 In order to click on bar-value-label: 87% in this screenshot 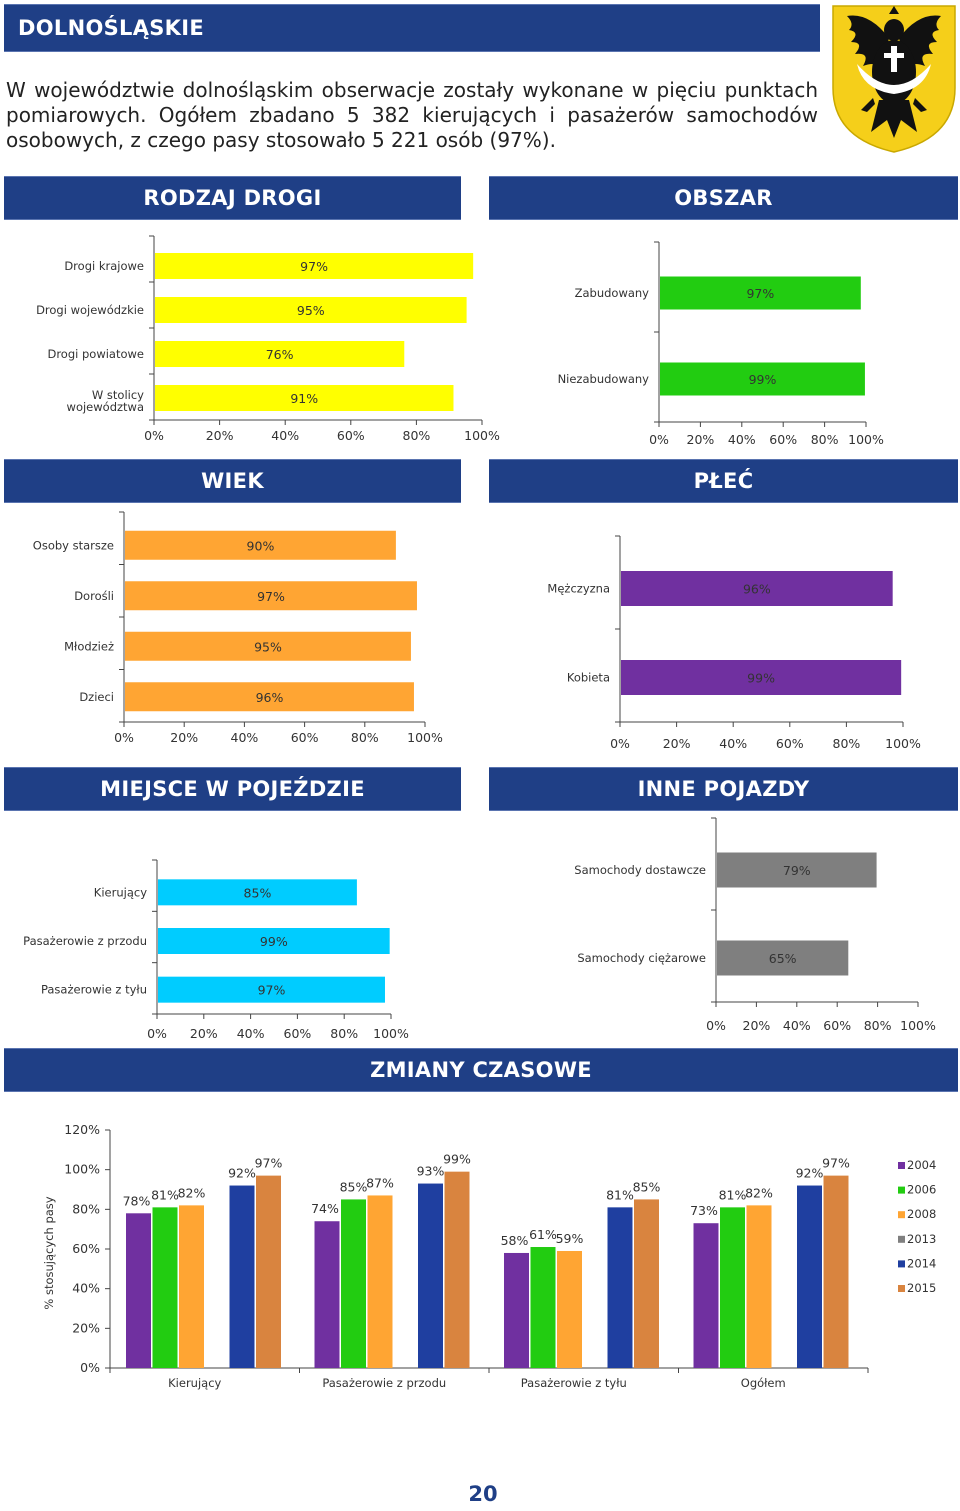, I will do `click(380, 1182)`.